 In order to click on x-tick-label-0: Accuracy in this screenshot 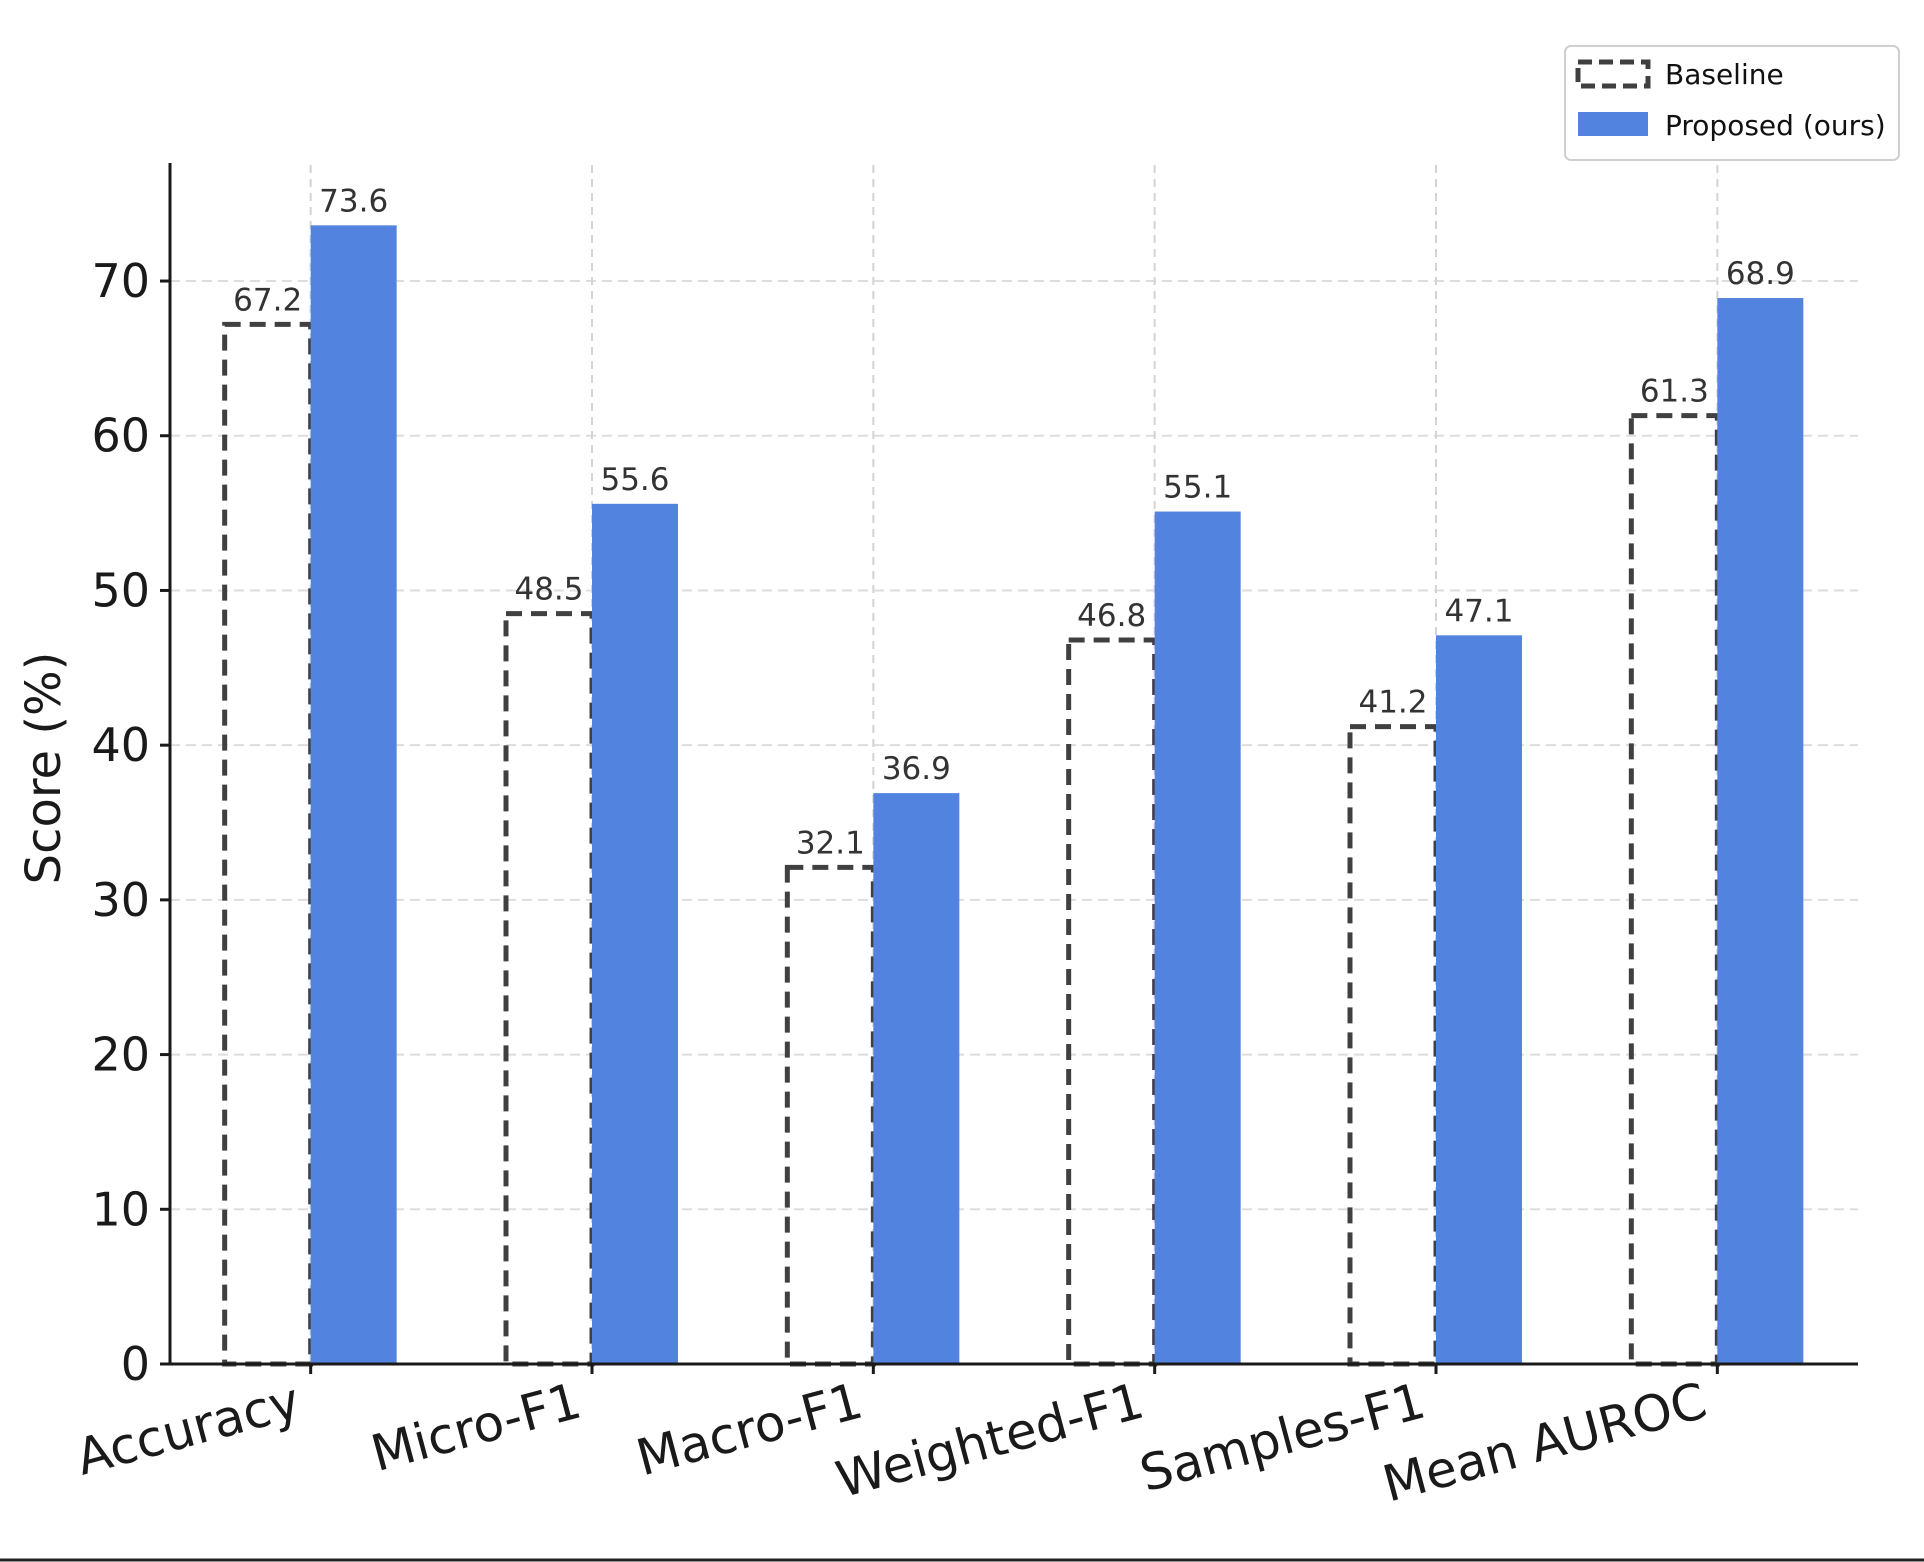, I will do `click(188, 1429)`.